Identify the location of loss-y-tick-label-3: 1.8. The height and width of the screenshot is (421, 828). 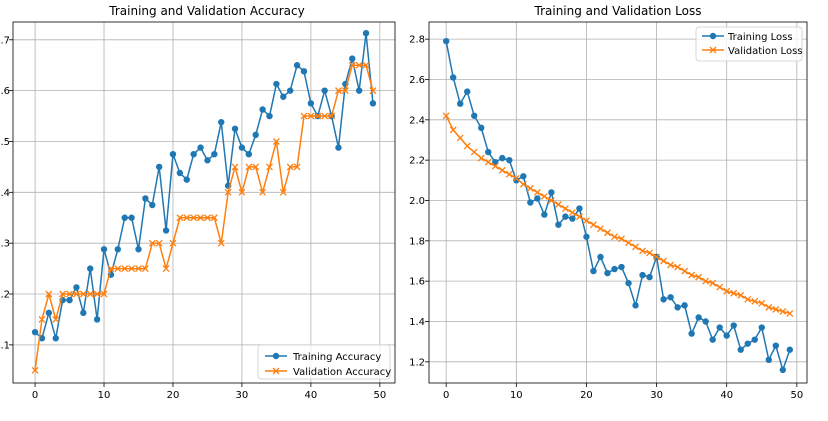
(417, 241).